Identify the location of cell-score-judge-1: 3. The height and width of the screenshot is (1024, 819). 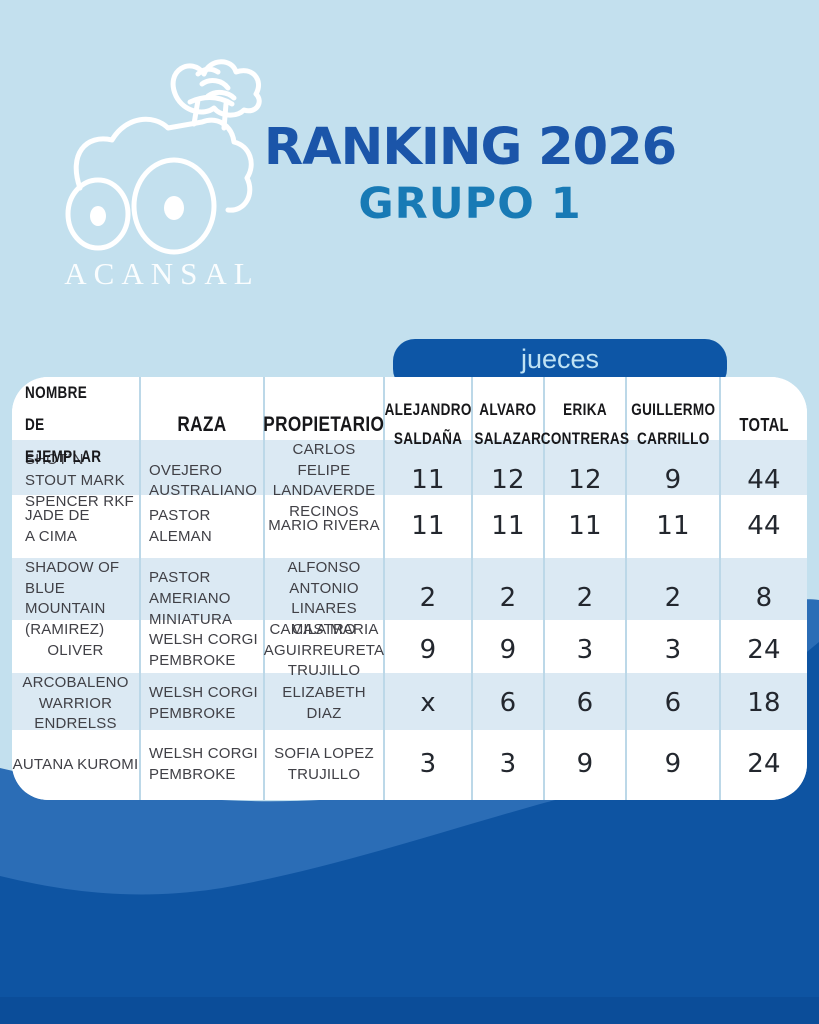
(429, 765).